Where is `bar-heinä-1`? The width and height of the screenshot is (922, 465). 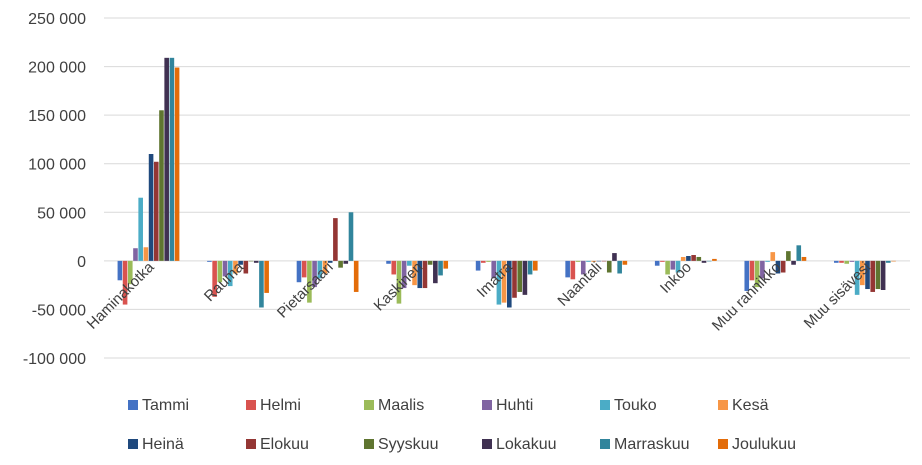 bar-heinä-1 is located at coordinates (240, 262).